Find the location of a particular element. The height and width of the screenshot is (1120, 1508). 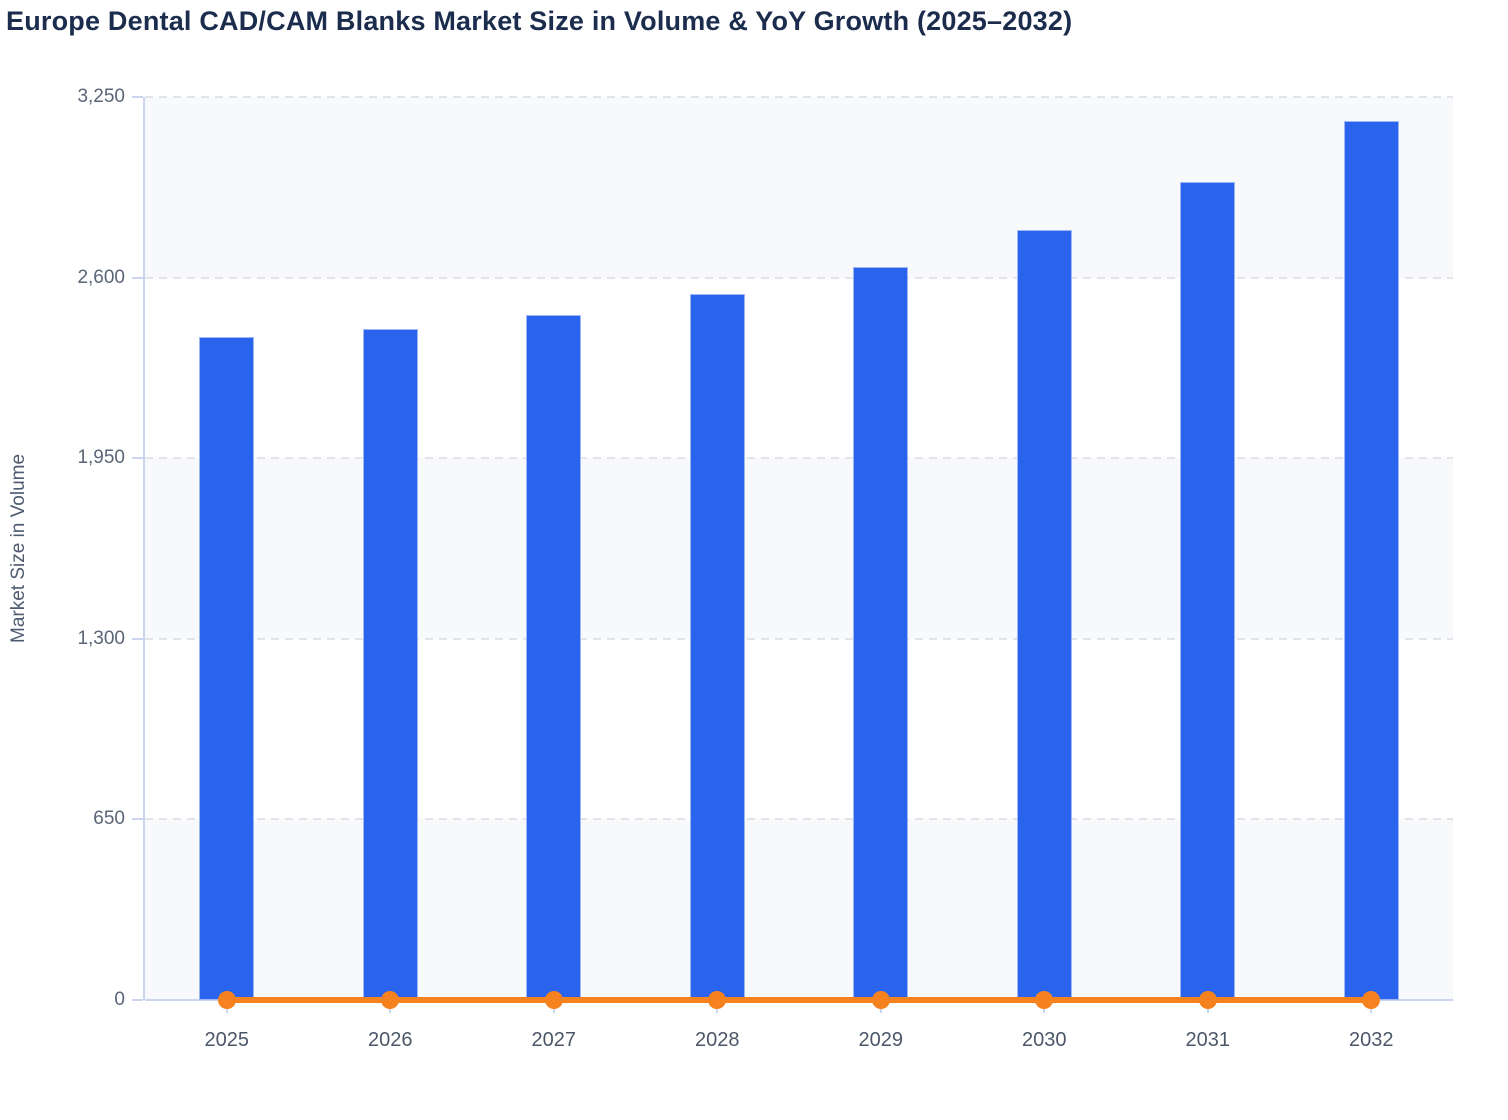

y-tick-label: 650 is located at coordinates (109, 819).